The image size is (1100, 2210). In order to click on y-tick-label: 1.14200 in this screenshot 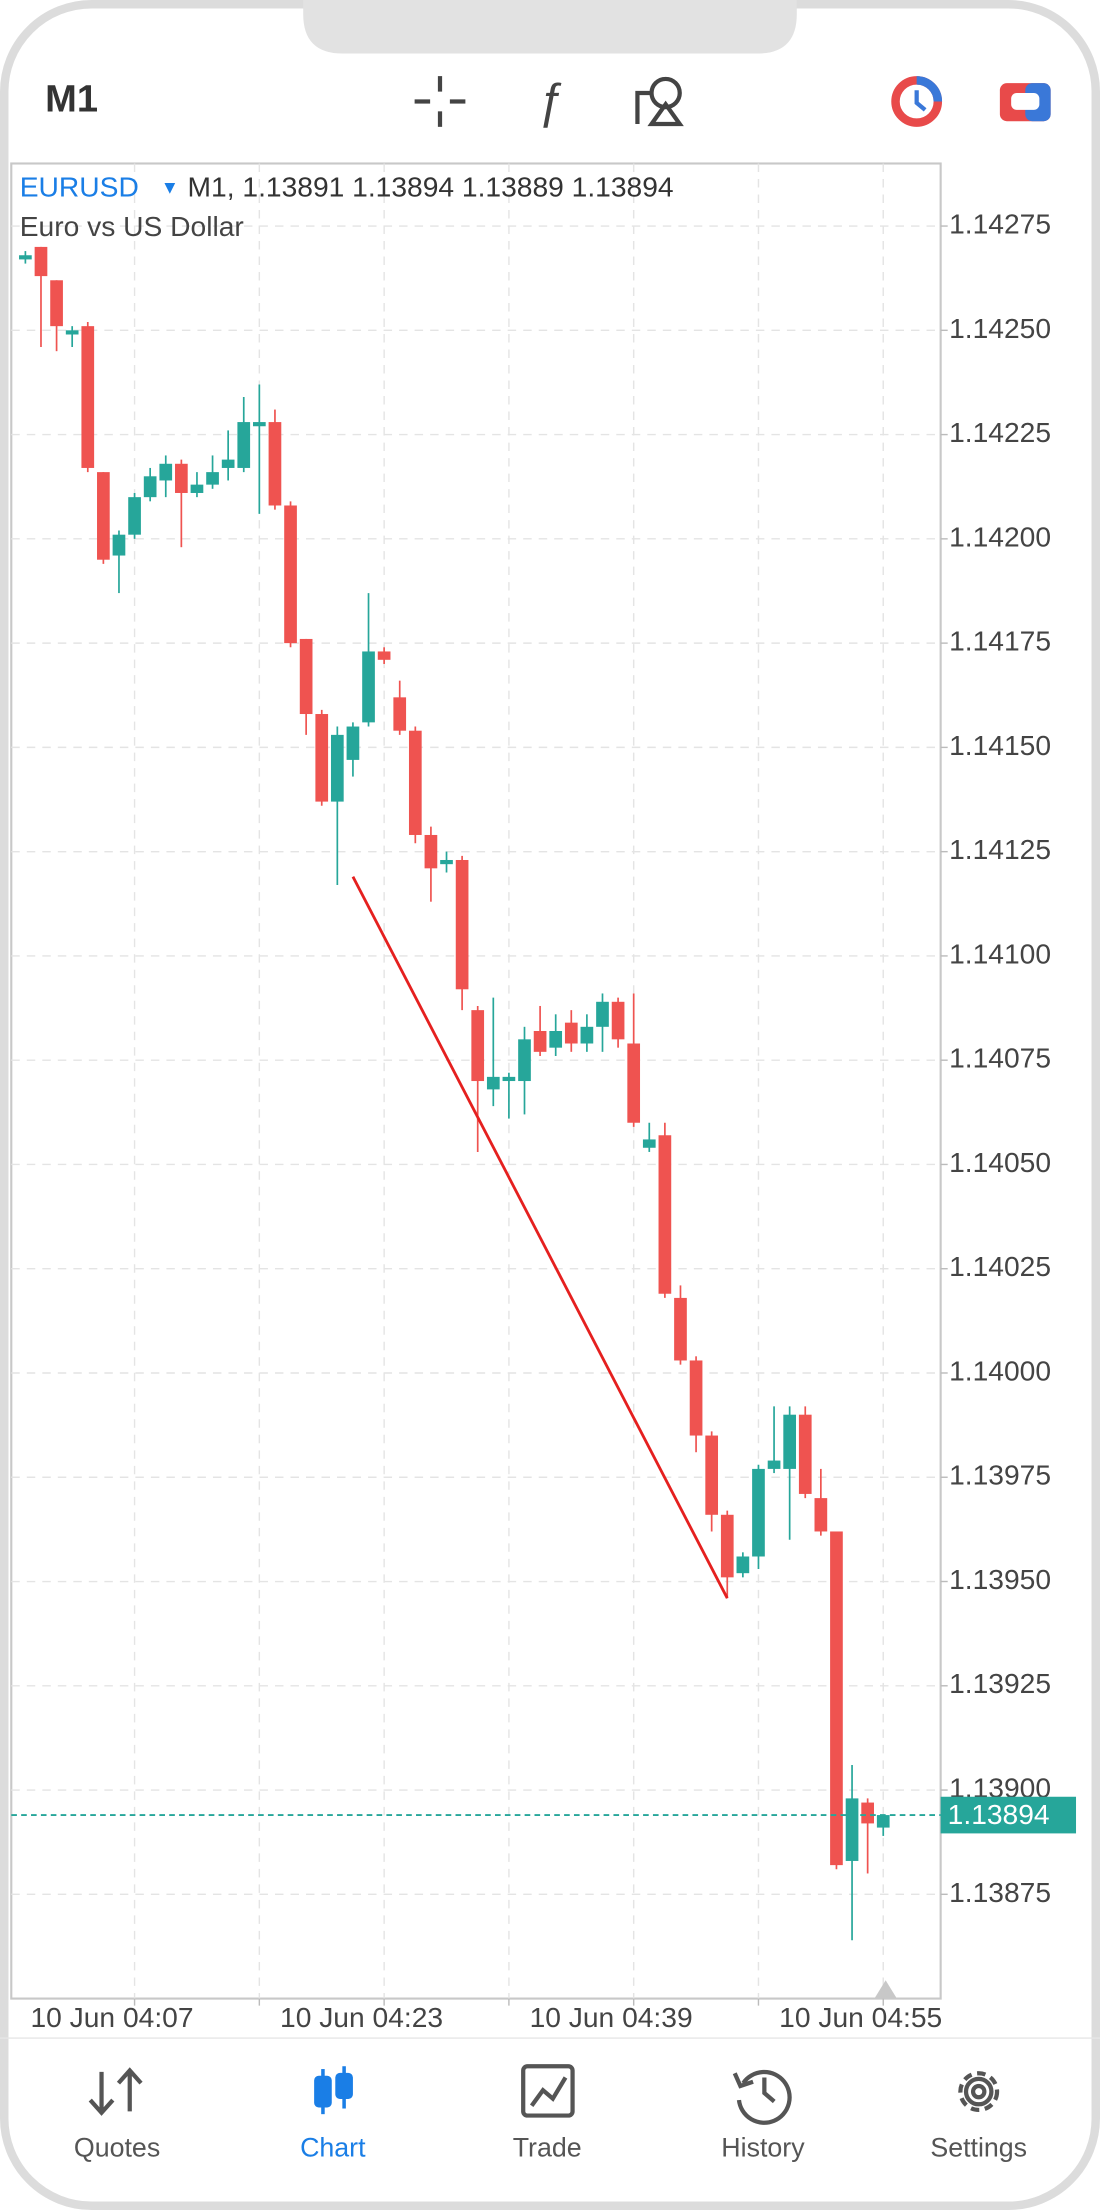, I will do `click(1000, 536)`.